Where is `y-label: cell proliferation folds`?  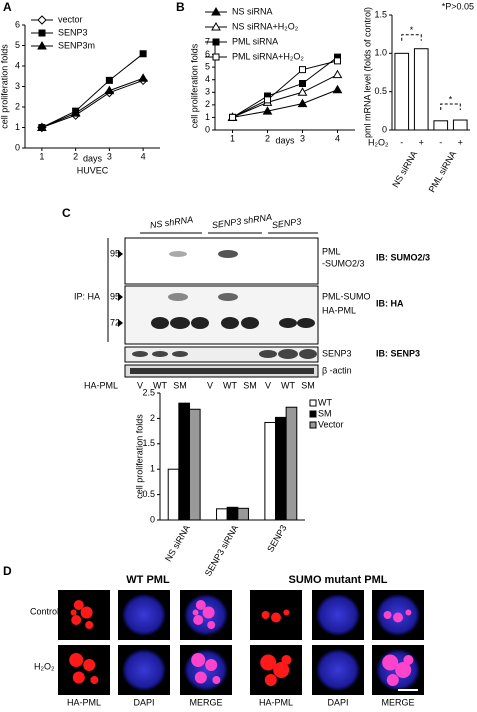
y-label: cell proliferation folds is located at coordinates (194, 85).